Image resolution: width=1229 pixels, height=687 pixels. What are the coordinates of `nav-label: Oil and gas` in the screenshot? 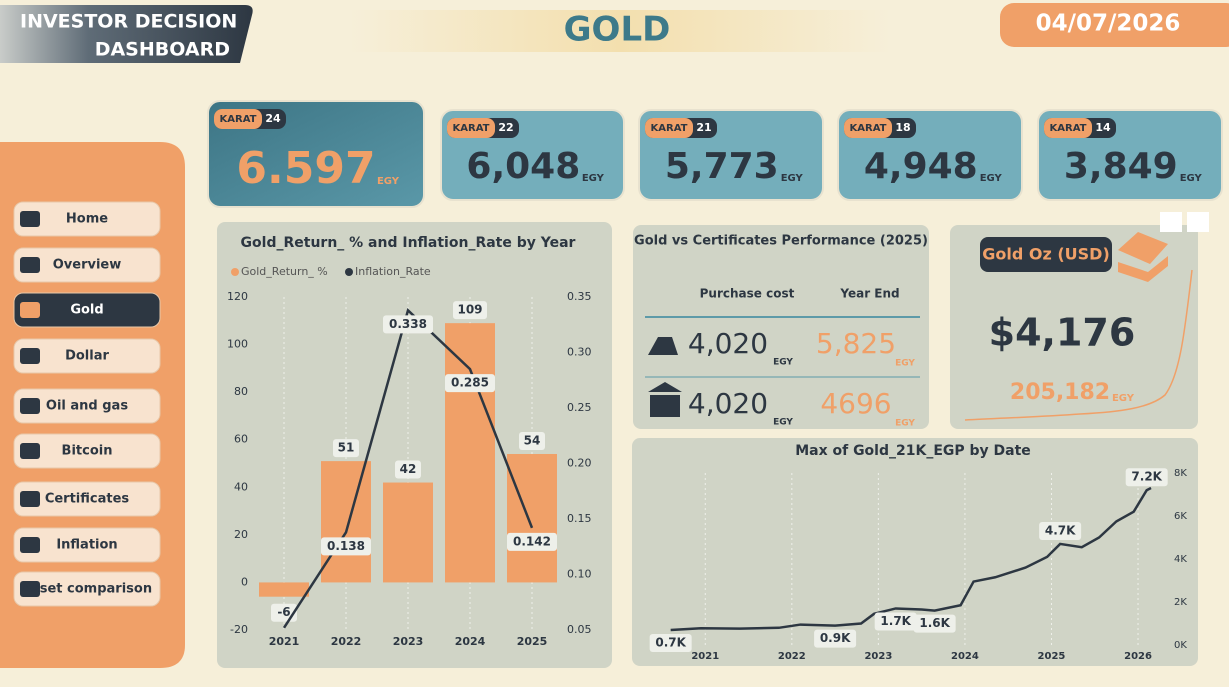 It's located at (87, 406).